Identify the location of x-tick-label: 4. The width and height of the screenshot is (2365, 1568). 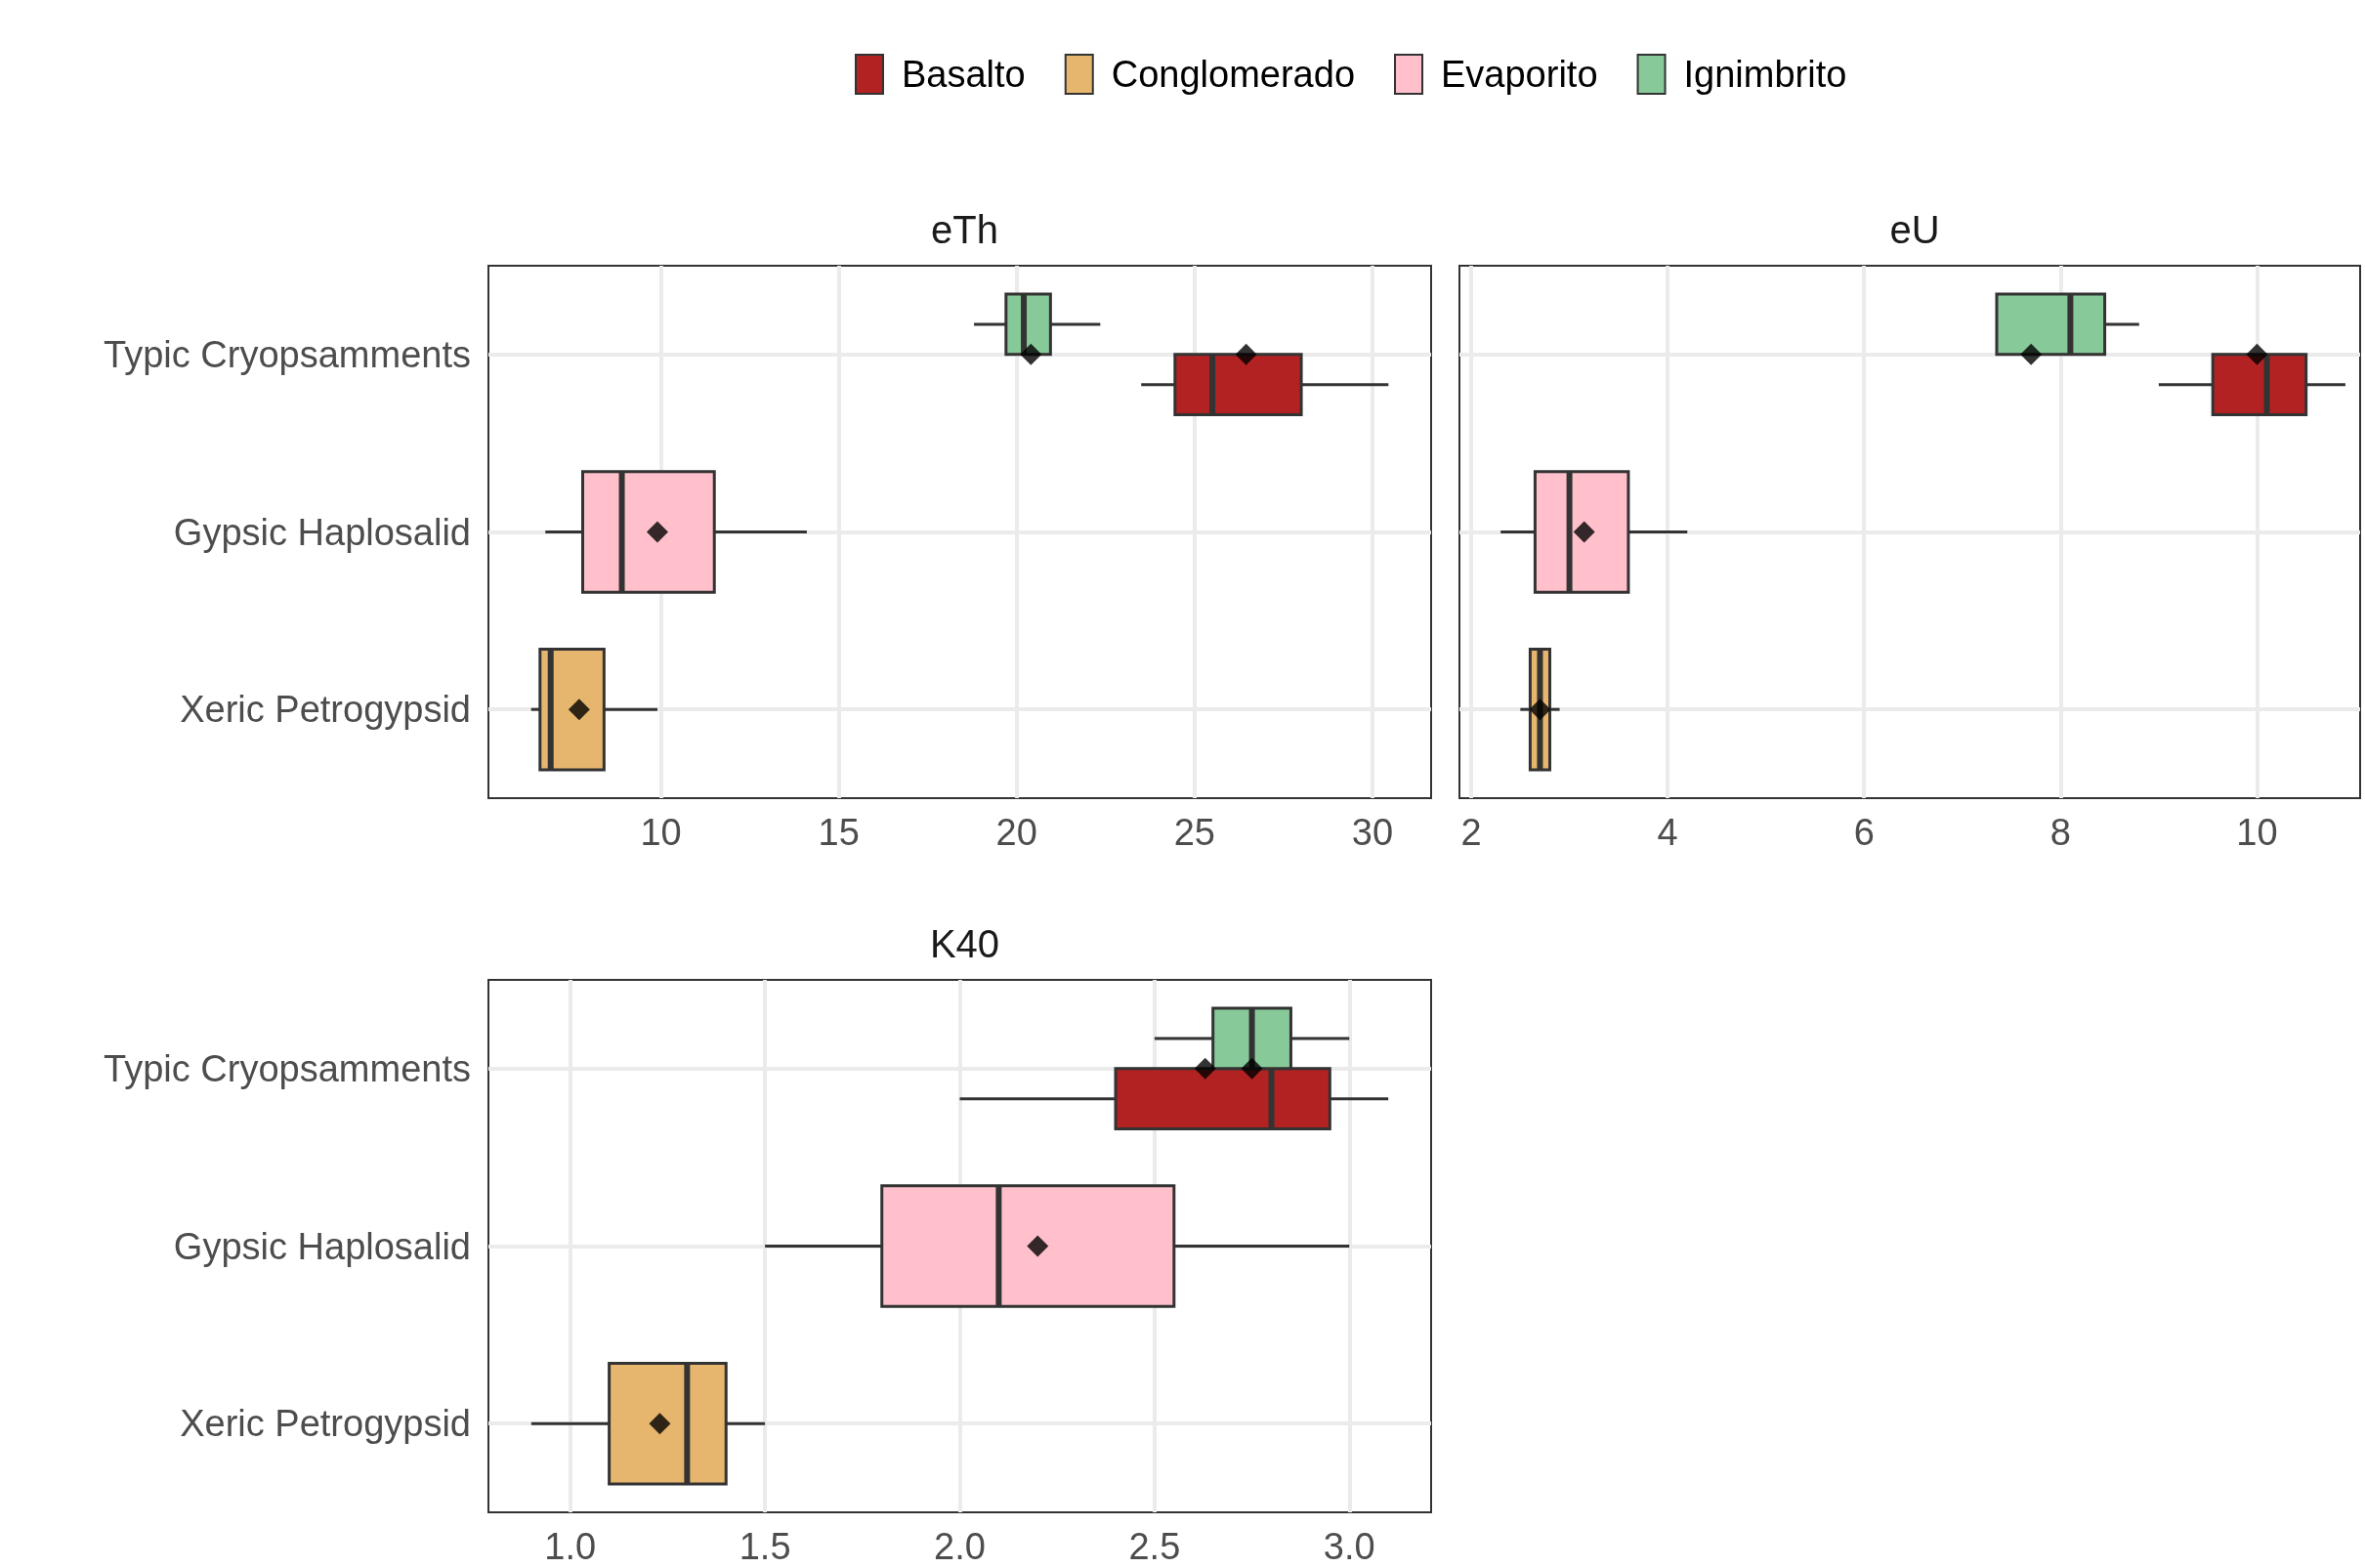
(1668, 832).